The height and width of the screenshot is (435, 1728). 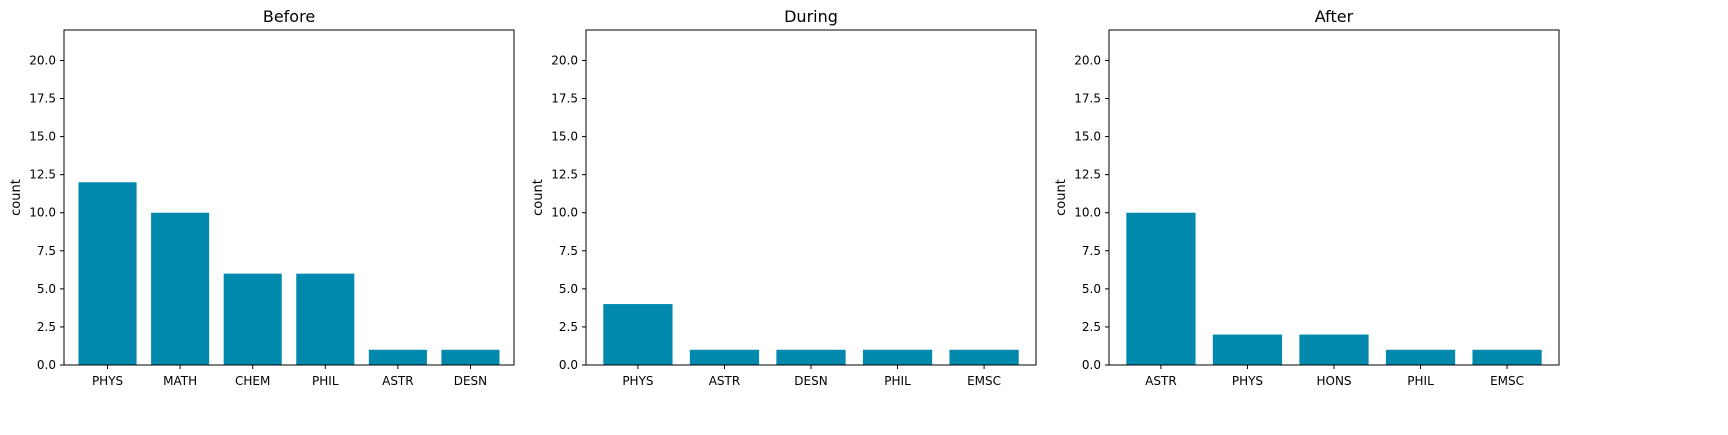 What do you see at coordinates (252, 381) in the screenshot?
I see `x-tick-label: CHEM` at bounding box center [252, 381].